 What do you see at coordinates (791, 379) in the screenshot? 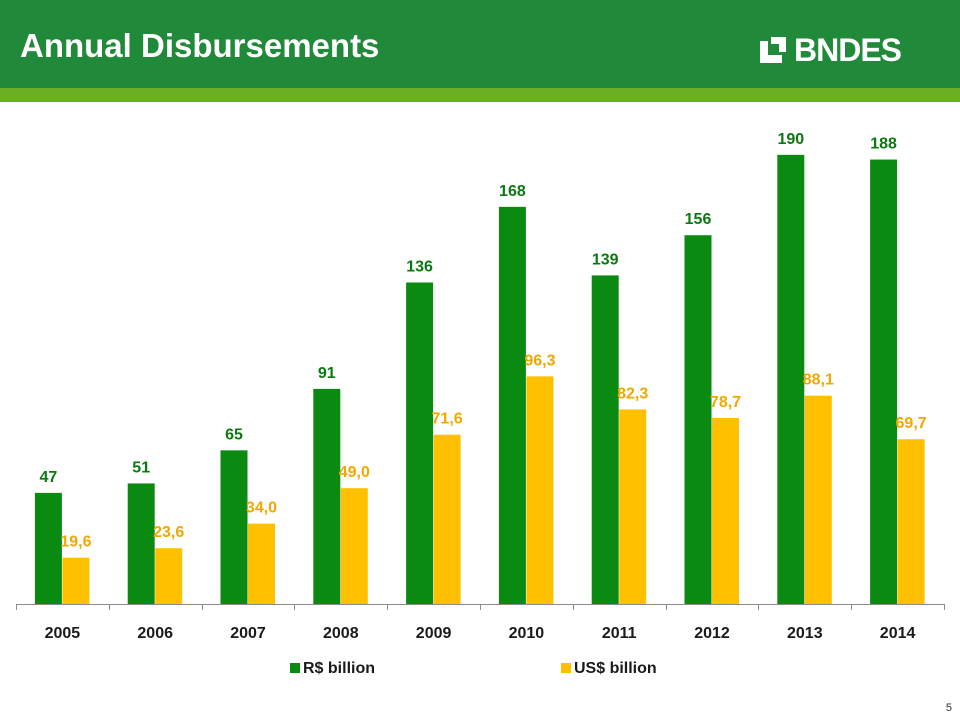
I see `bar-brl-2013` at bounding box center [791, 379].